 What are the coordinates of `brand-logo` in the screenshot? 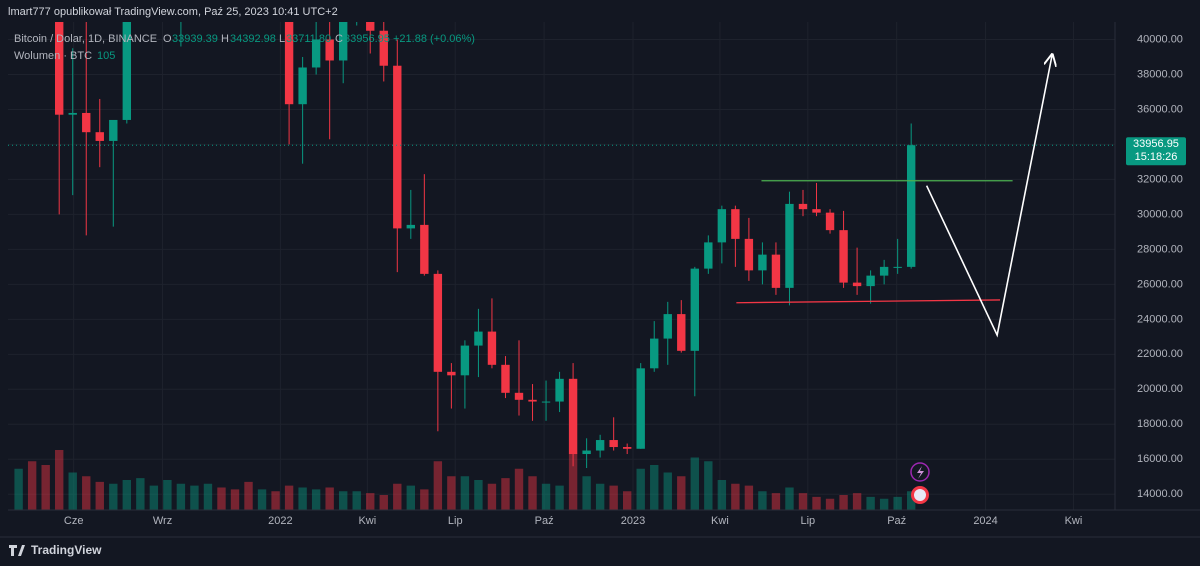 It's located at (17, 550).